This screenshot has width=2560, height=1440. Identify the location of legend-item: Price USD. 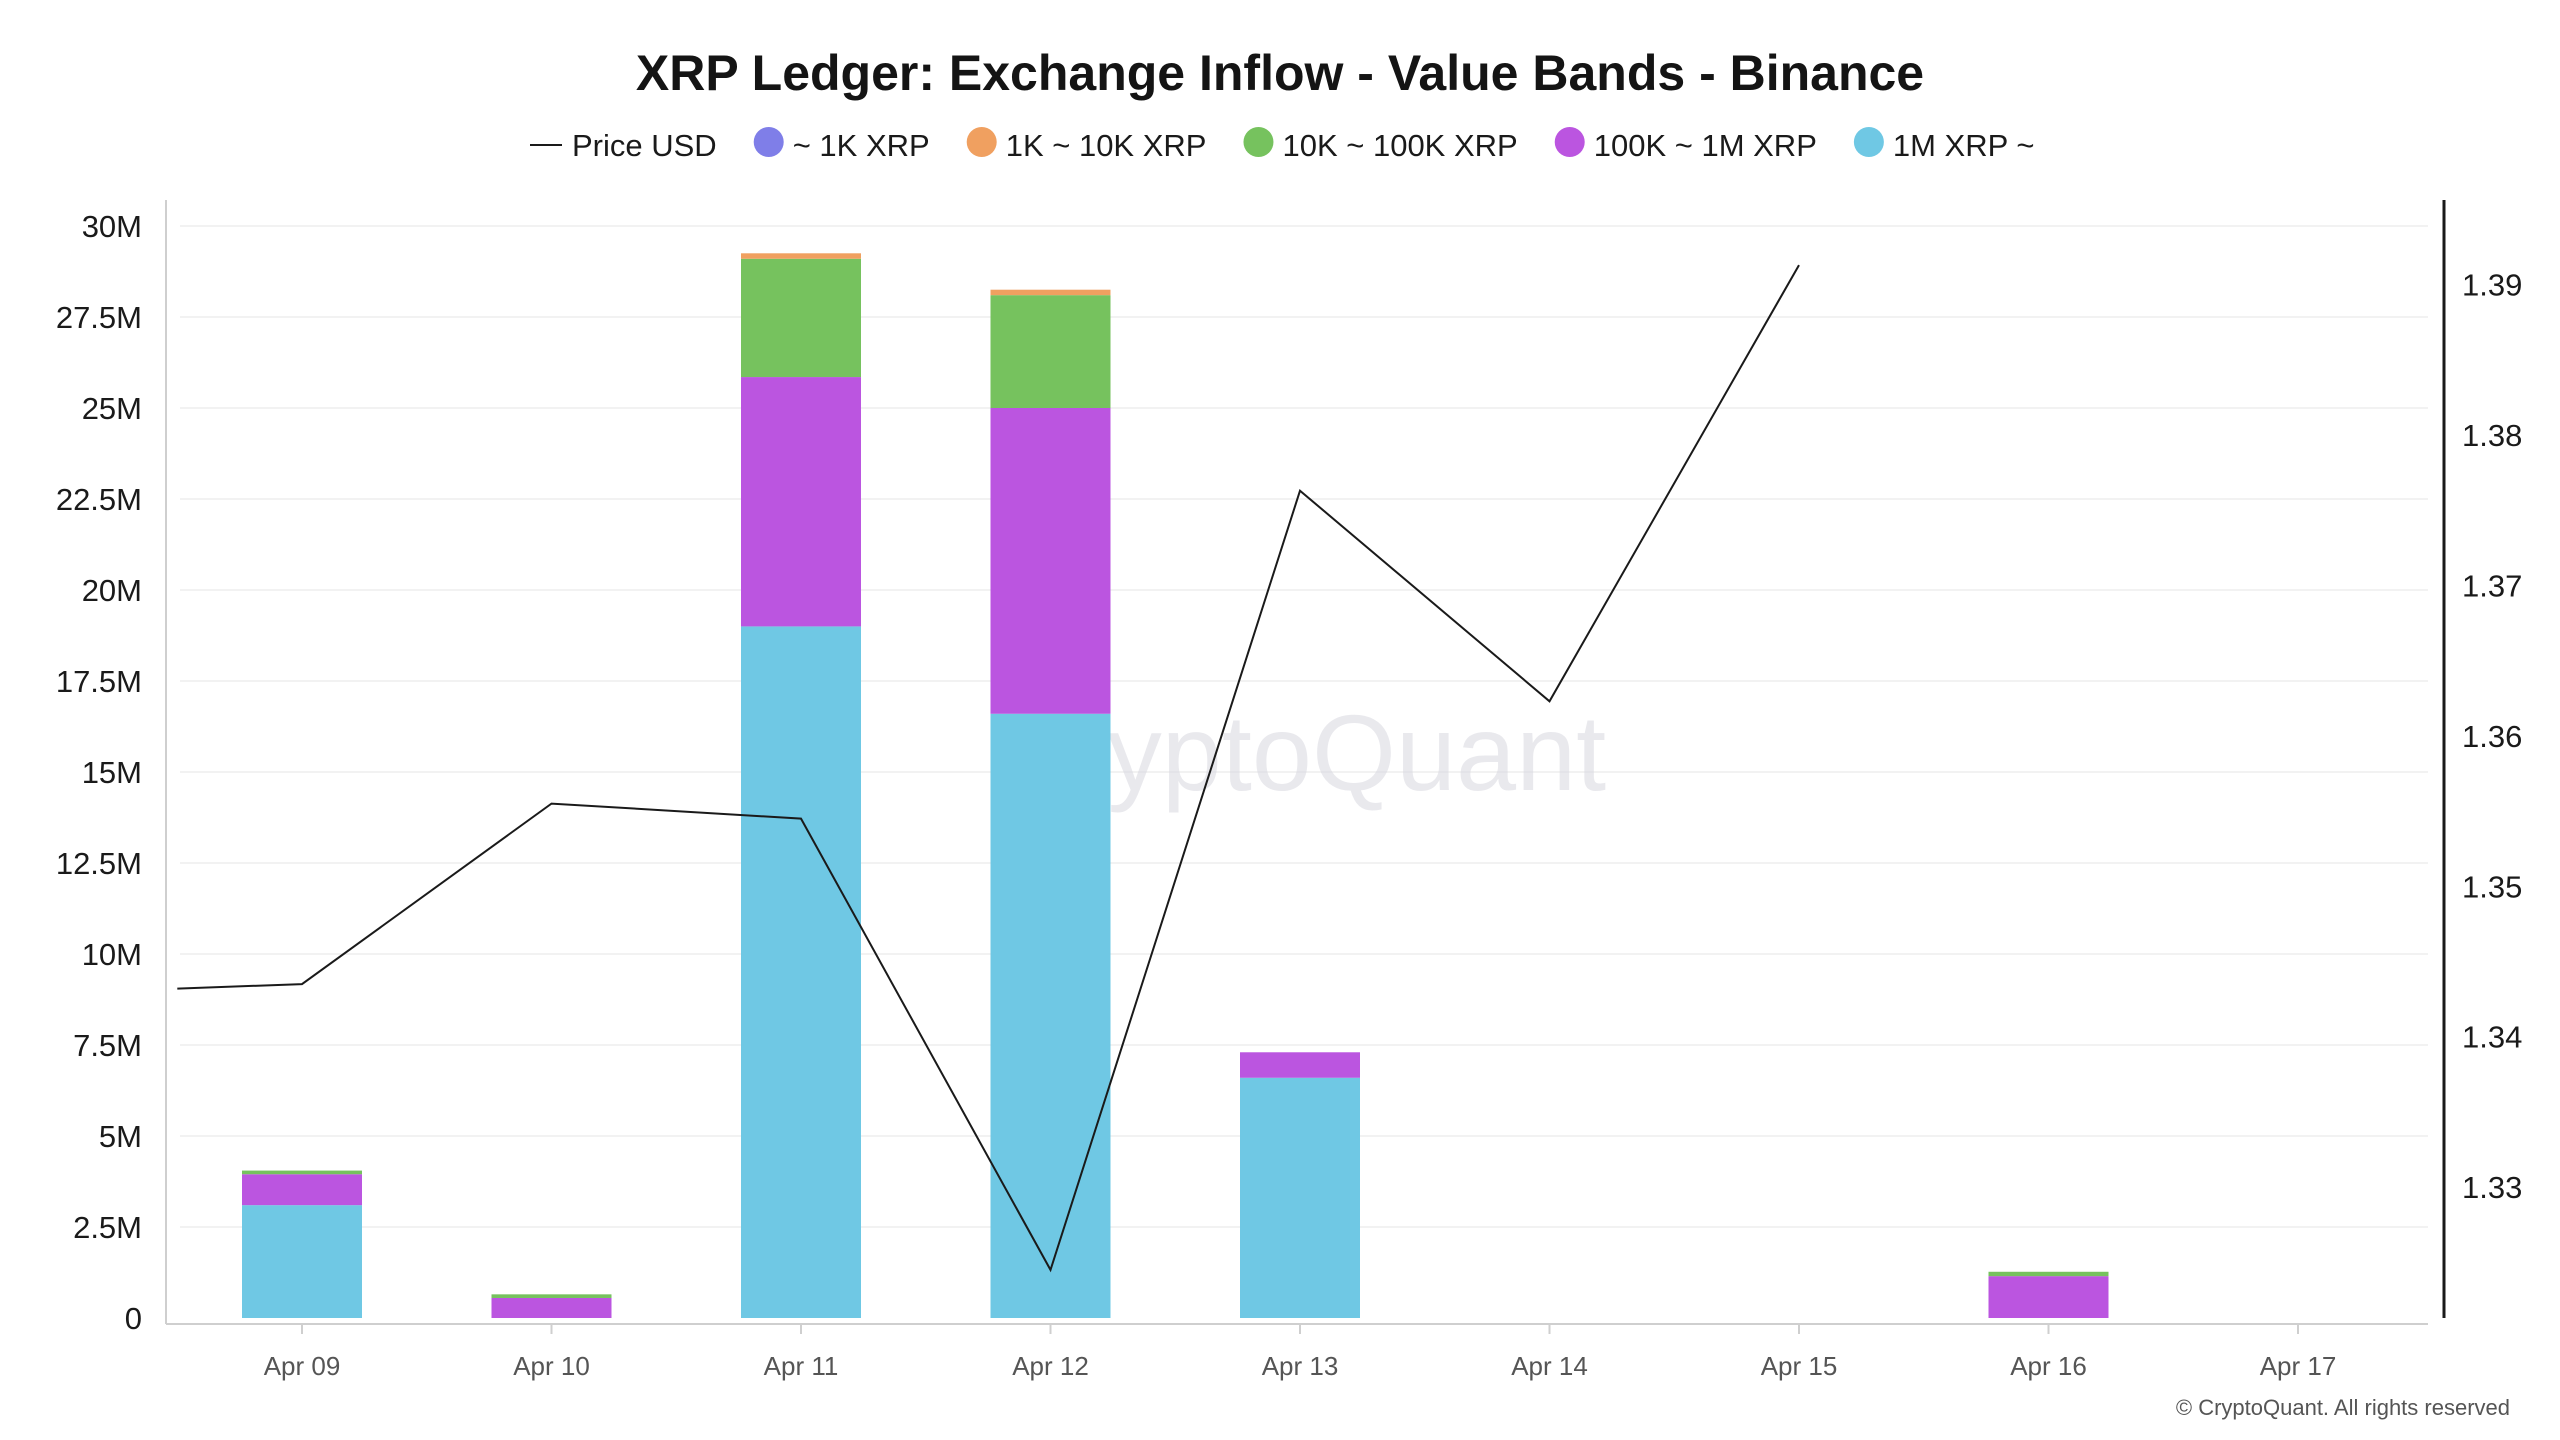
(623, 145).